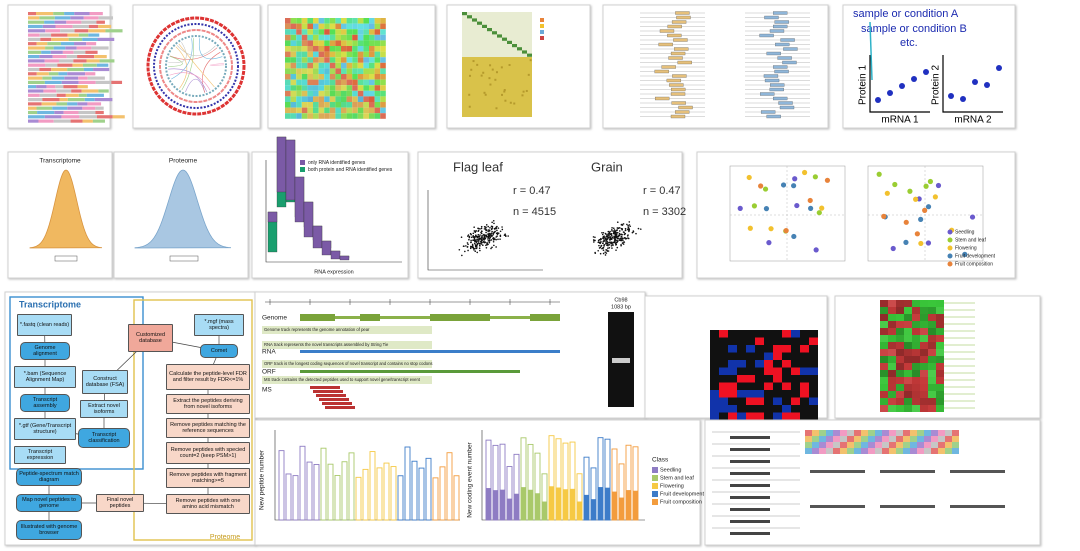  I want to click on note-box, so click(347, 380).